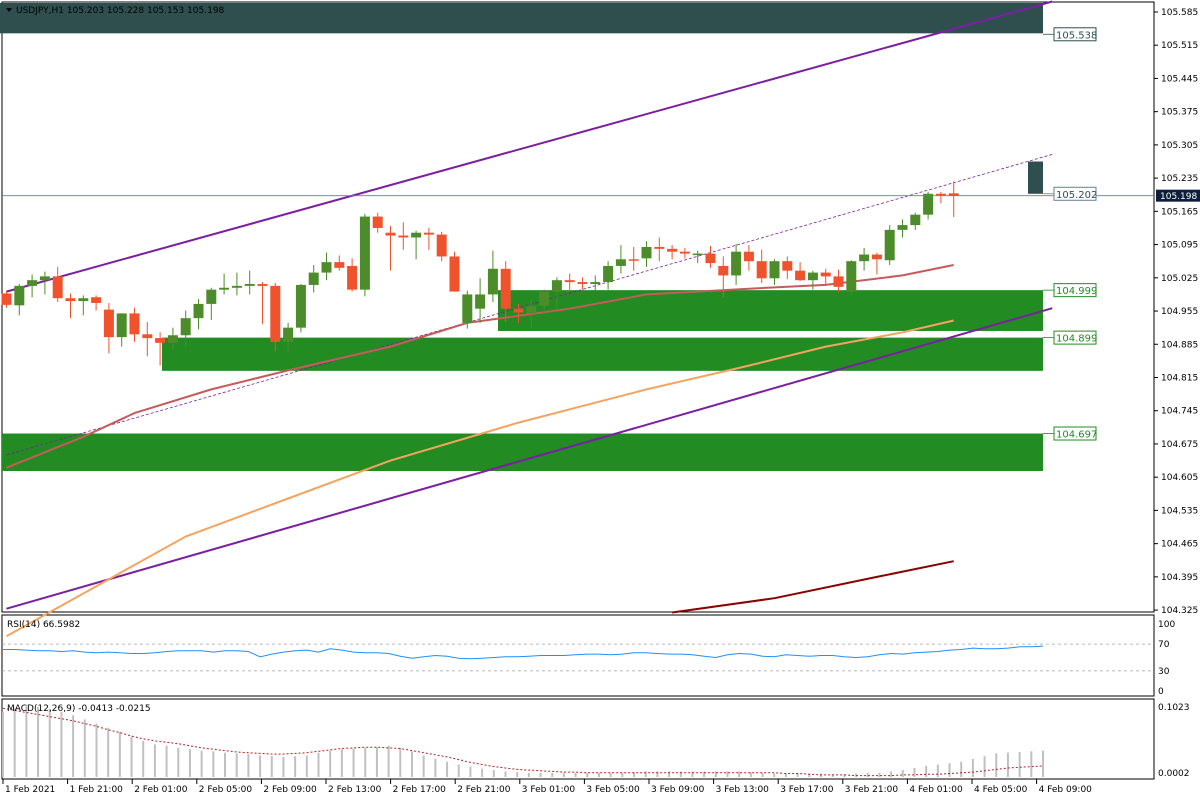 The width and height of the screenshot is (1200, 800). I want to click on level-tag-104.899: 104.899, so click(1076, 339).